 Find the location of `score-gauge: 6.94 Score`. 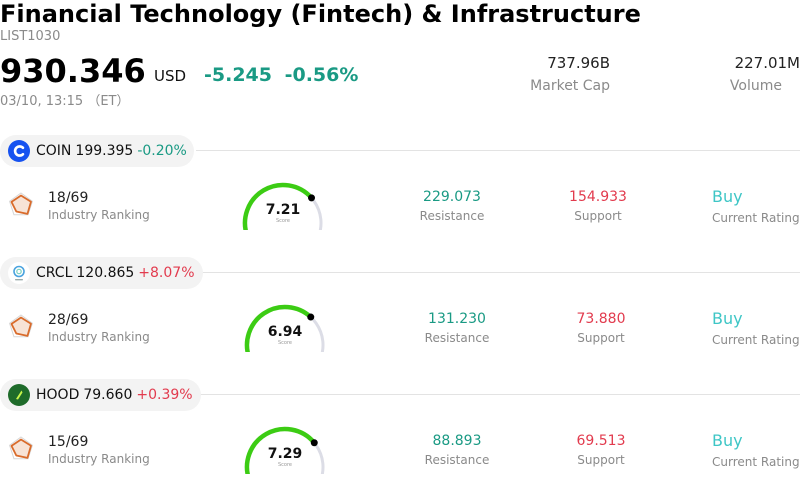

score-gauge: 6.94 Score is located at coordinates (287, 332).